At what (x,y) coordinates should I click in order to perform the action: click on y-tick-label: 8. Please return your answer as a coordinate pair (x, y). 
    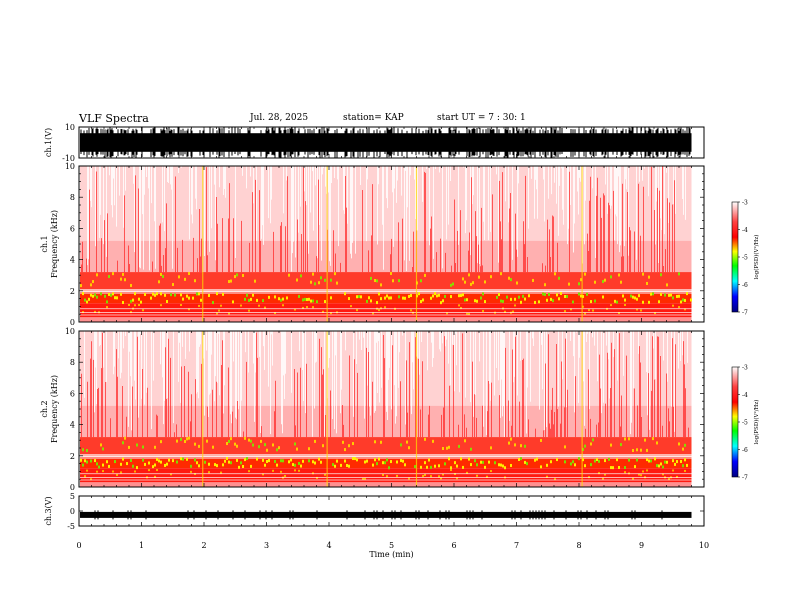
    Looking at the image, I should click on (72, 197).